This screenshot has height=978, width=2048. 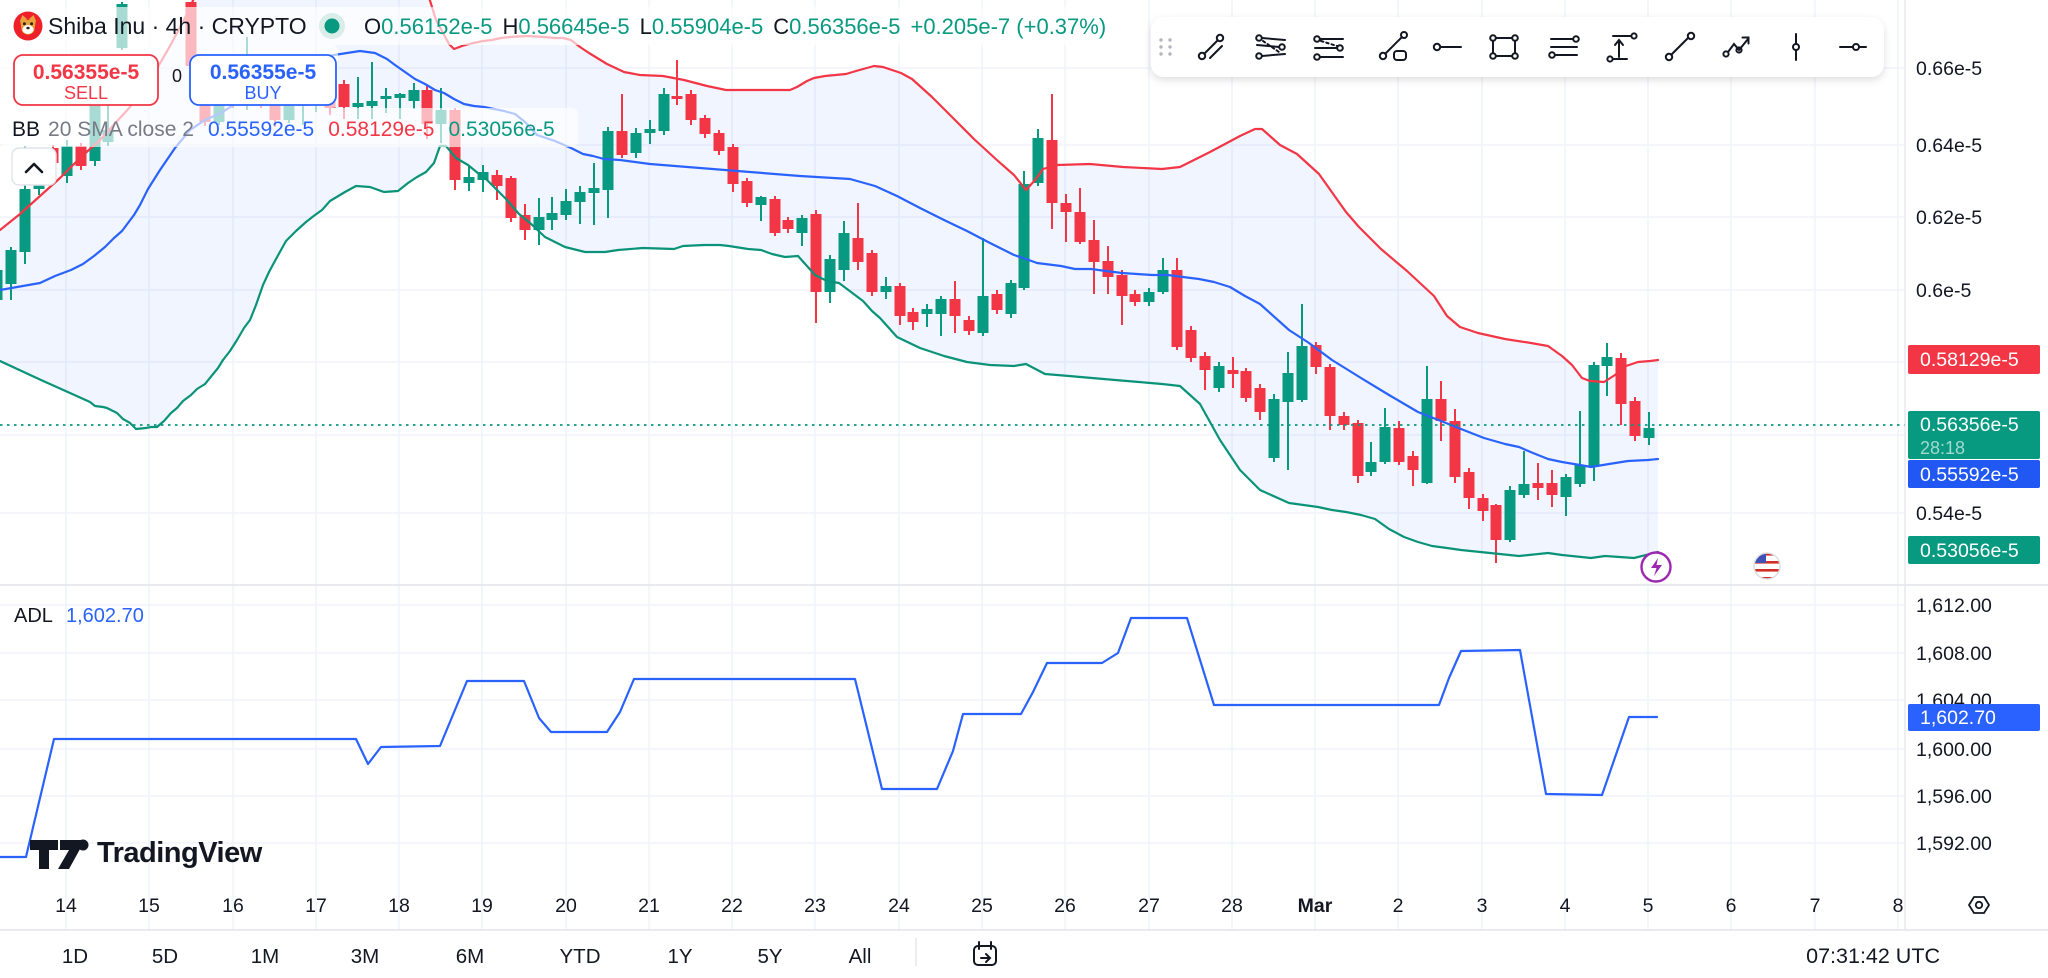 What do you see at coordinates (75, 956) in the screenshot?
I see `svg-text: 1D` at bounding box center [75, 956].